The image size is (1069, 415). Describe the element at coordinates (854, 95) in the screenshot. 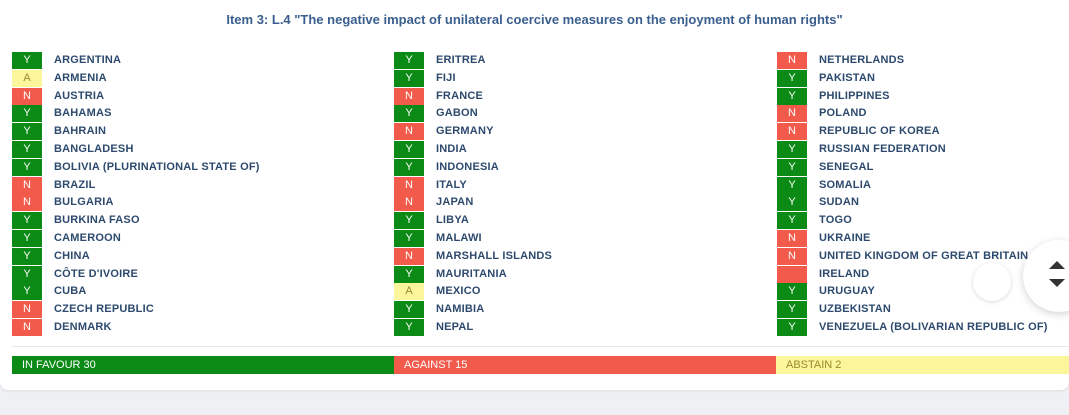

I see `country-name: PHILIPPINES` at that location.